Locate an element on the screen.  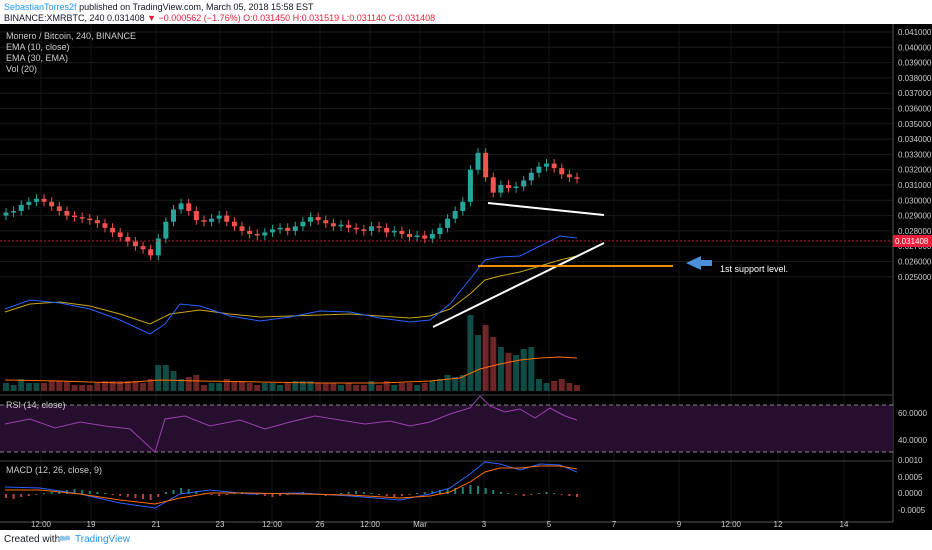
ema30-line is located at coordinates (291, 290).